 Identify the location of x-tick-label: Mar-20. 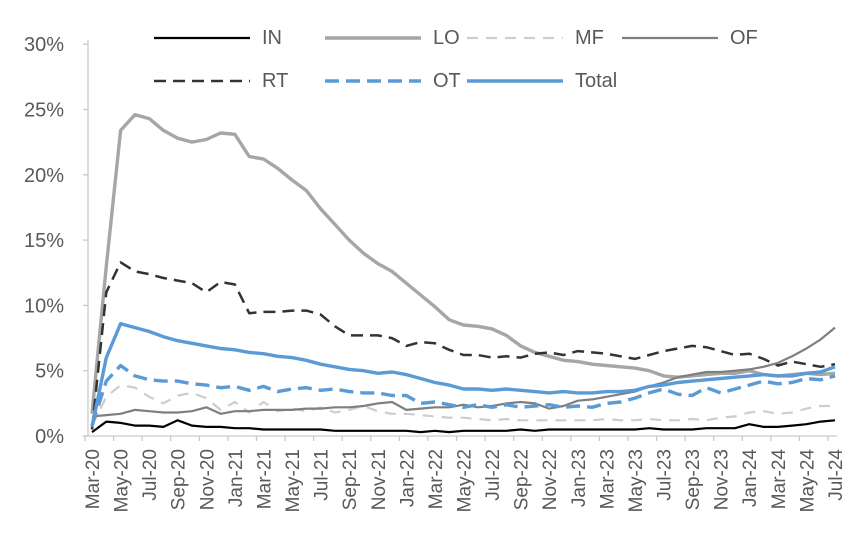
(93, 479).